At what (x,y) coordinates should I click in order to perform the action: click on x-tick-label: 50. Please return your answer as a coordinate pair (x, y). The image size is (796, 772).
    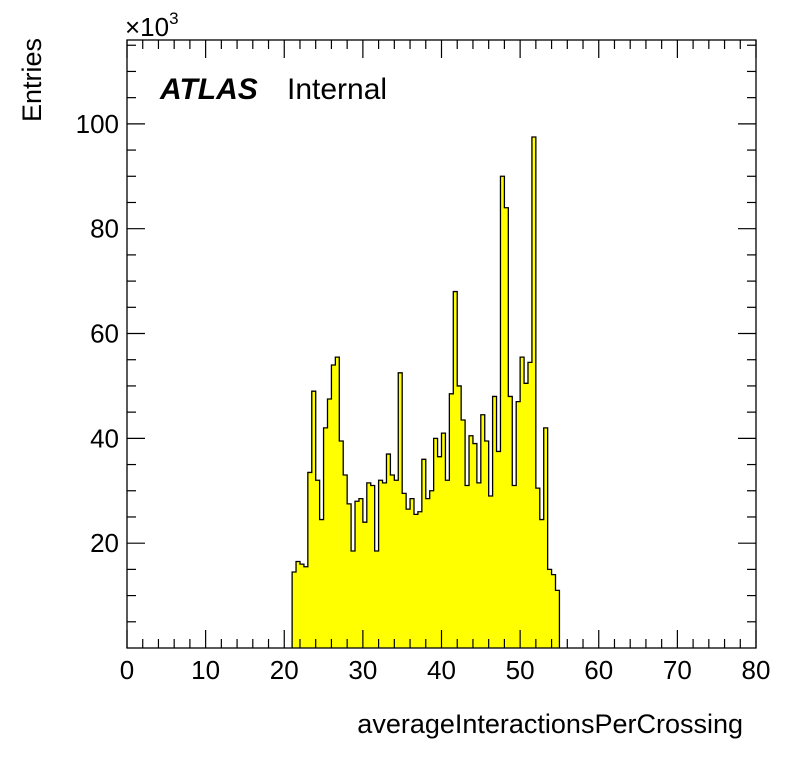
    Looking at the image, I should click on (520, 670).